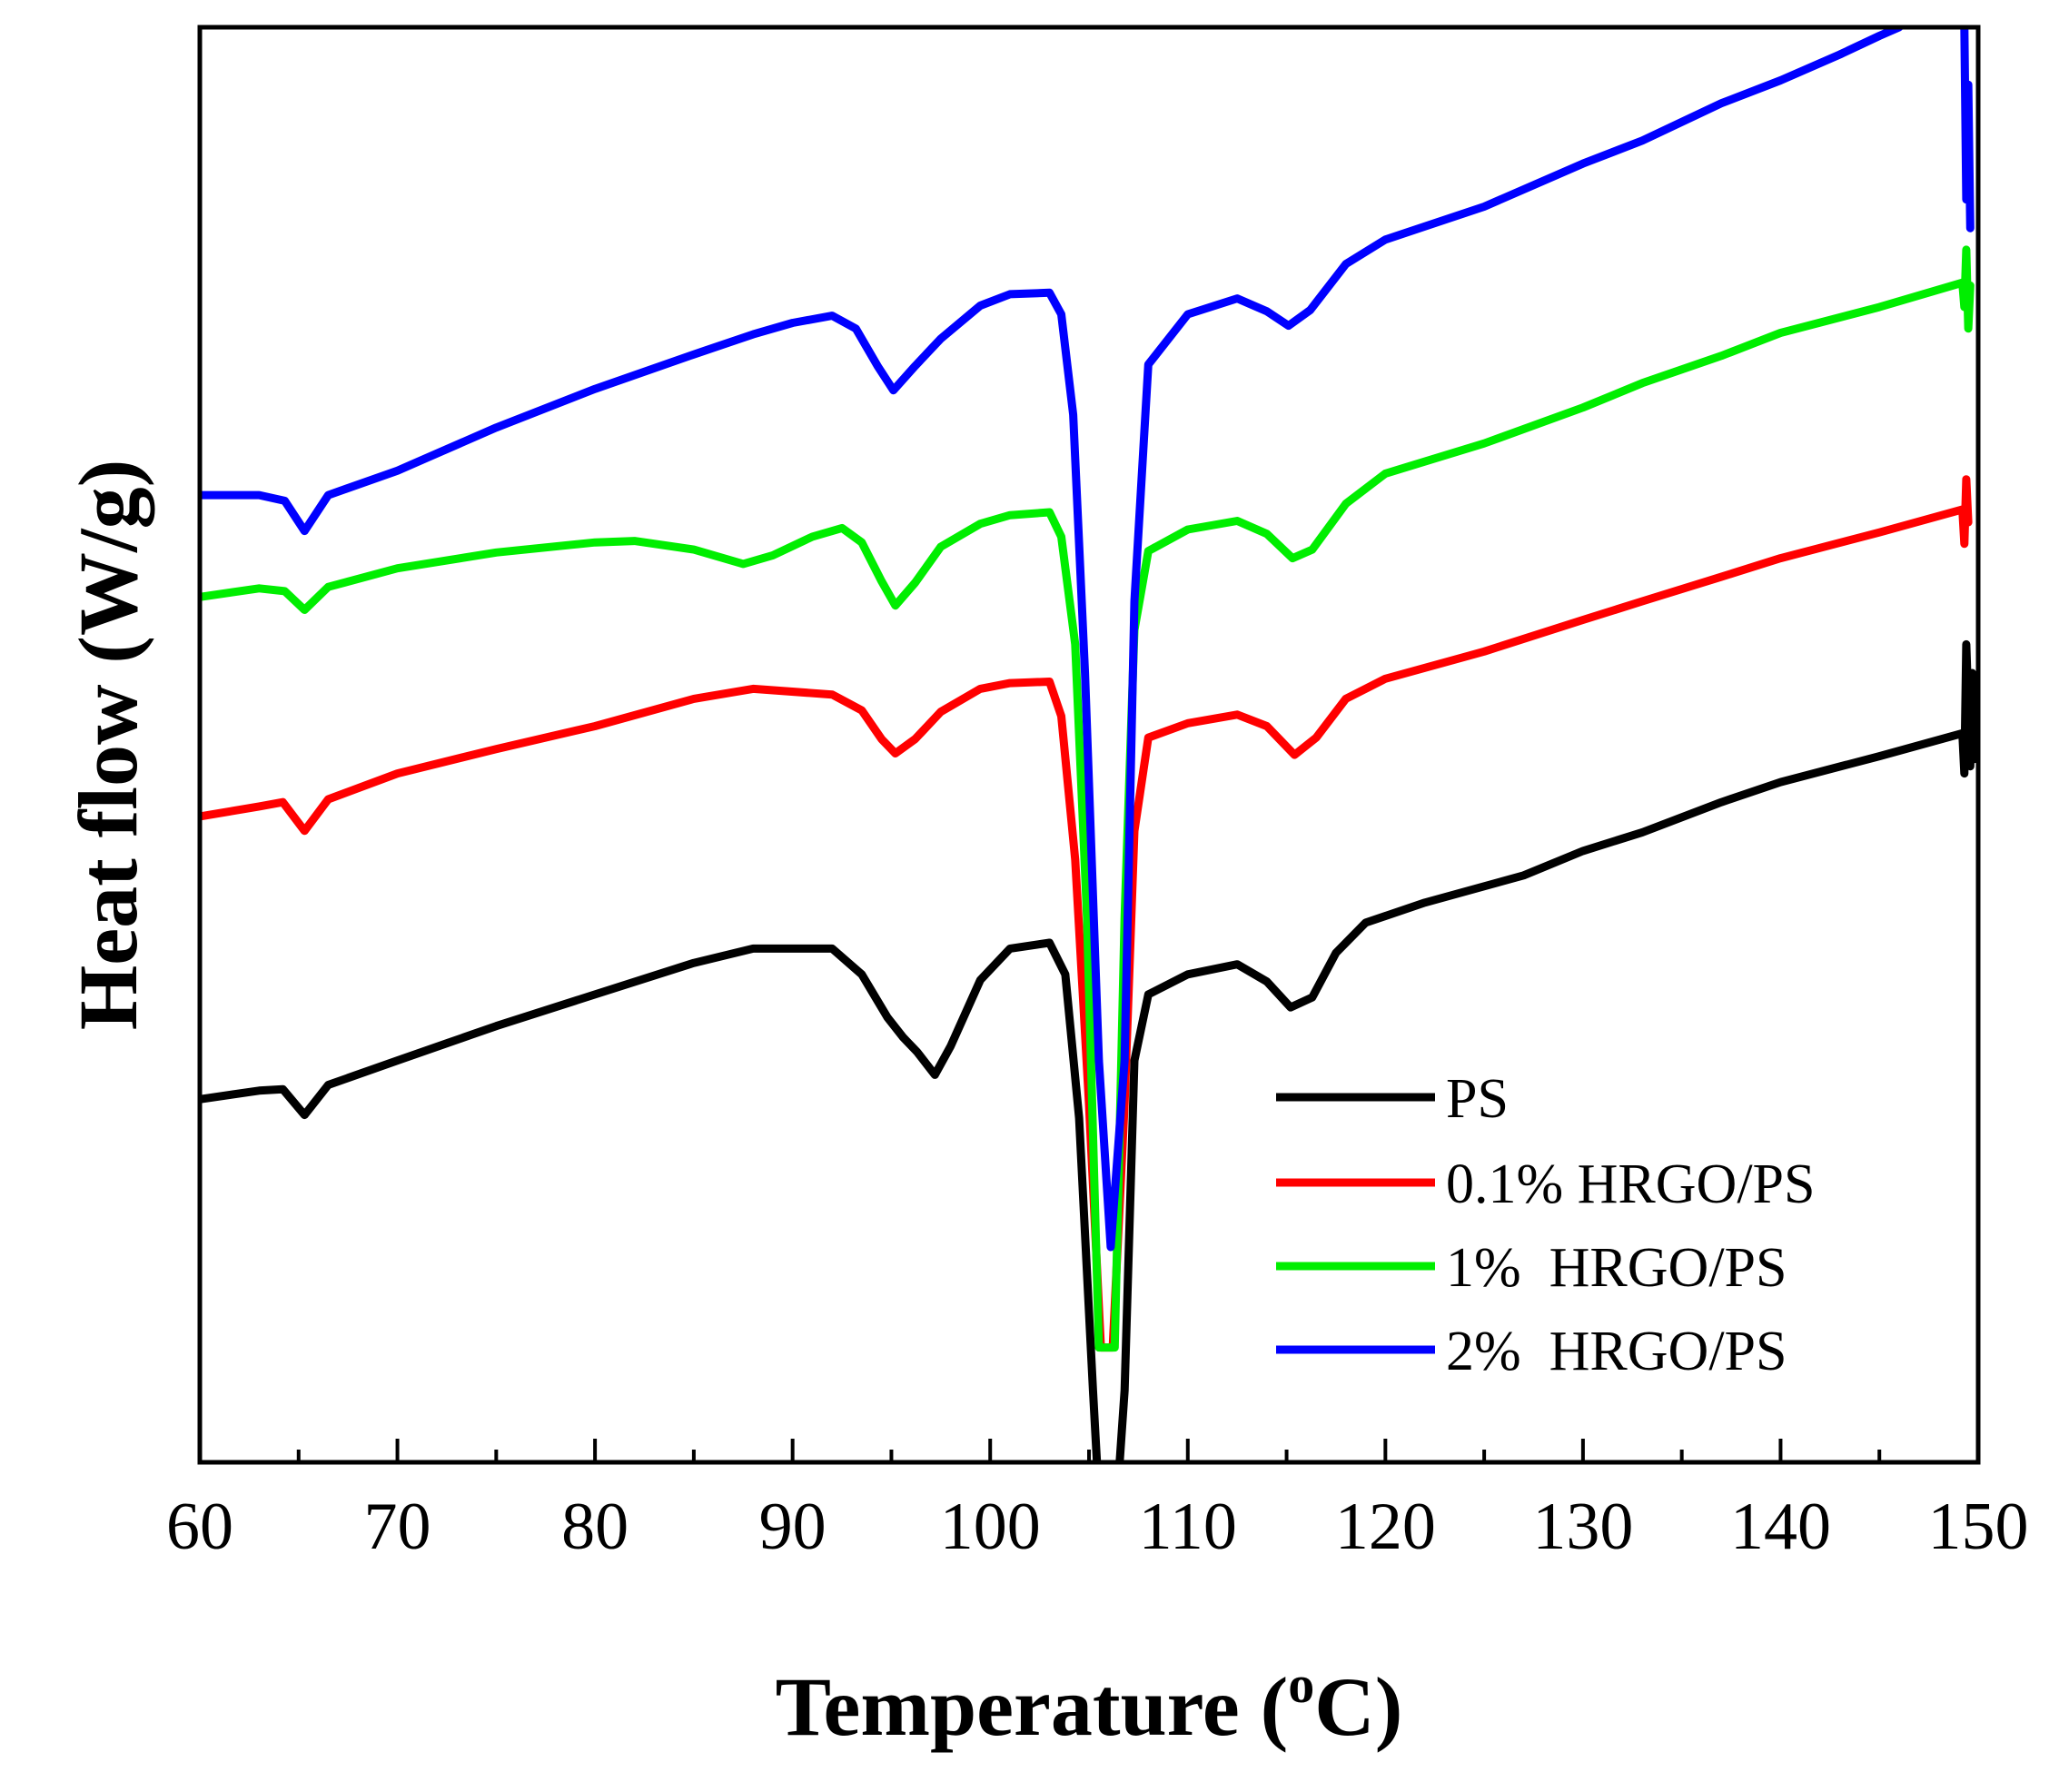 The image size is (2069, 1792). What do you see at coordinates (793, 1527) in the screenshot?
I see `x-tick-label: 90` at bounding box center [793, 1527].